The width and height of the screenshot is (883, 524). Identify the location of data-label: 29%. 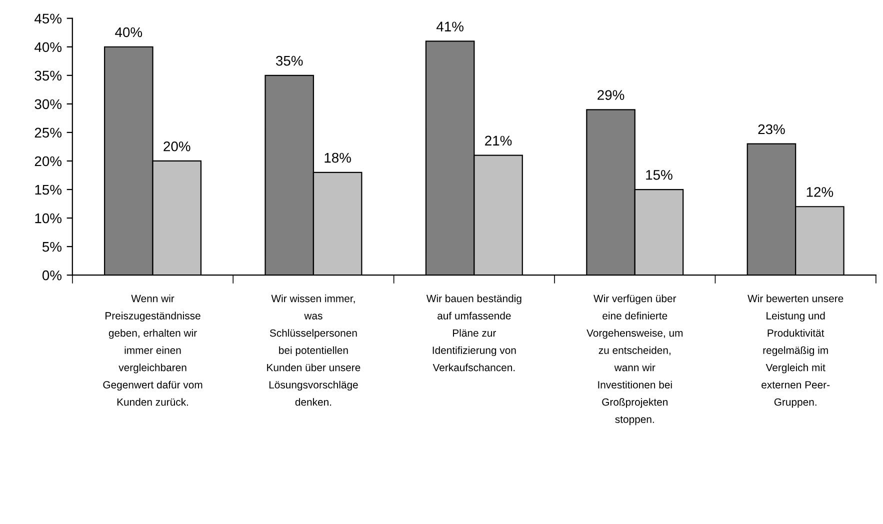
(611, 95).